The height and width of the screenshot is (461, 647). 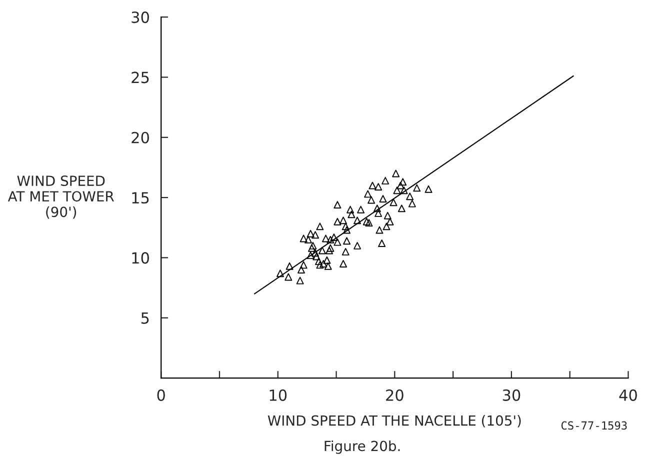 What do you see at coordinates (140, 138) in the screenshot?
I see `y-tick-label: 20` at bounding box center [140, 138].